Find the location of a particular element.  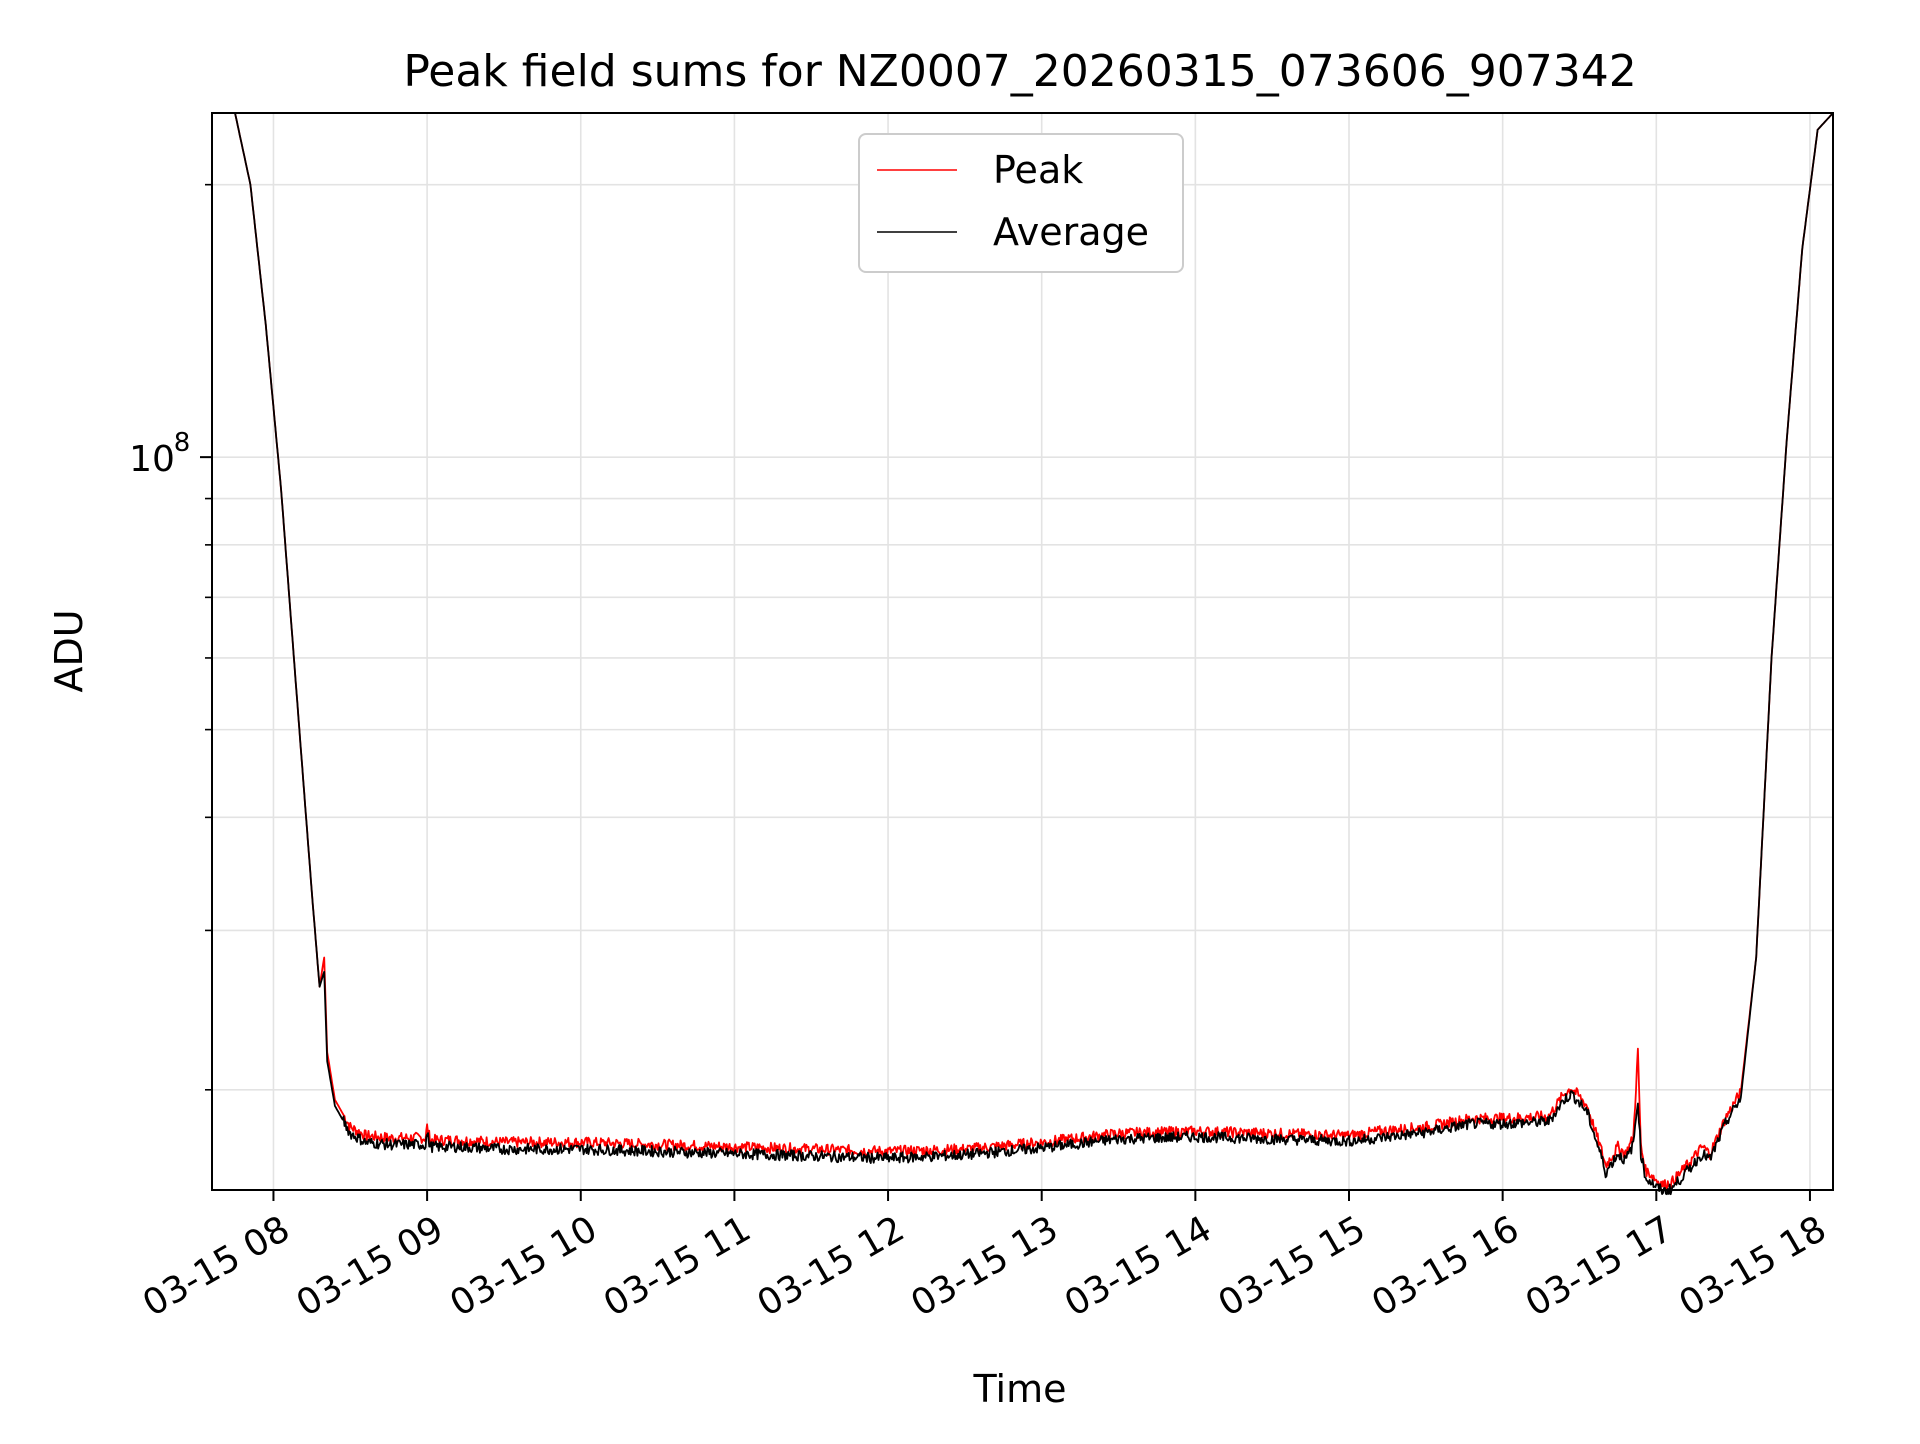

legend-label-peak: Peak is located at coordinates (1038, 170).